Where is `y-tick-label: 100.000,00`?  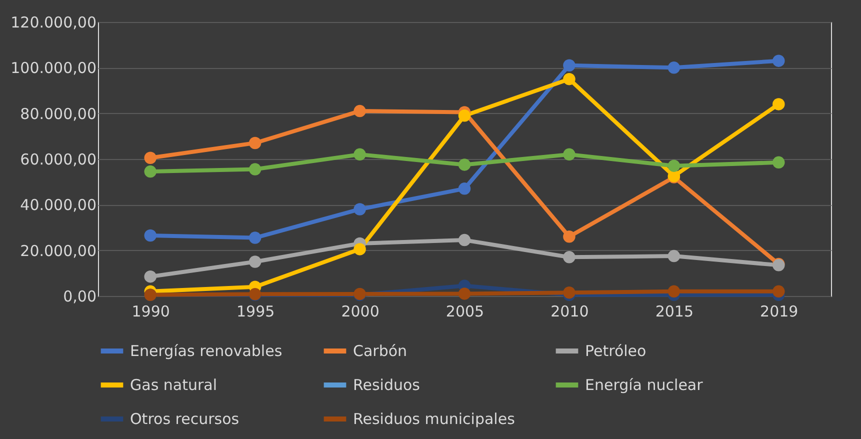 y-tick-label: 100.000,00 is located at coordinates (53, 68).